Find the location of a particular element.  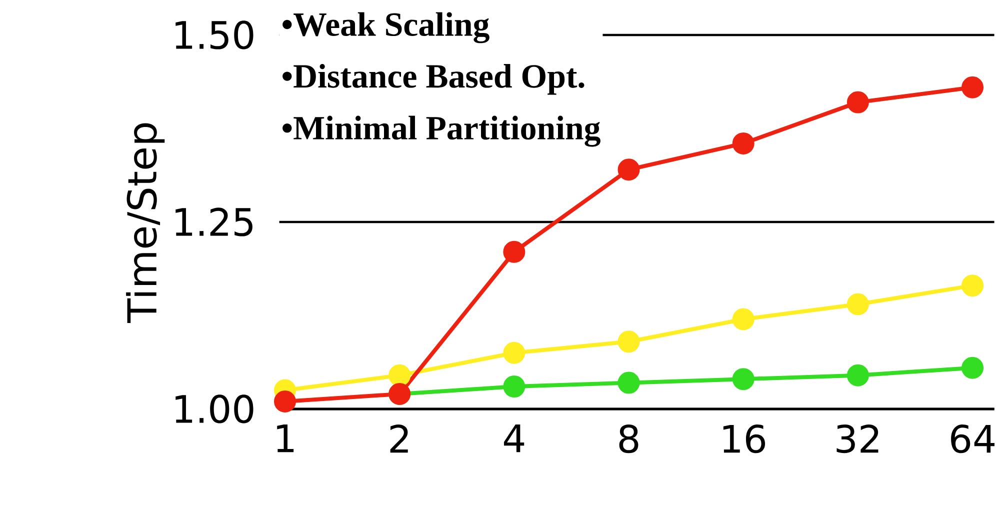

y-tick-label: 1.25 is located at coordinates (214, 222).